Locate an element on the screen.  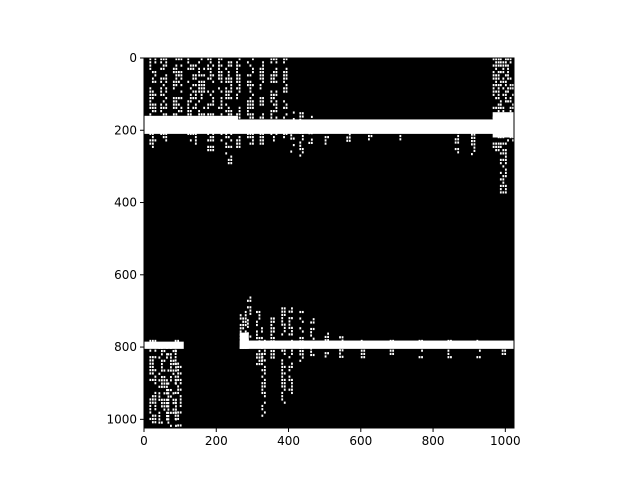
x-tick-label: 400 is located at coordinates (288, 441).